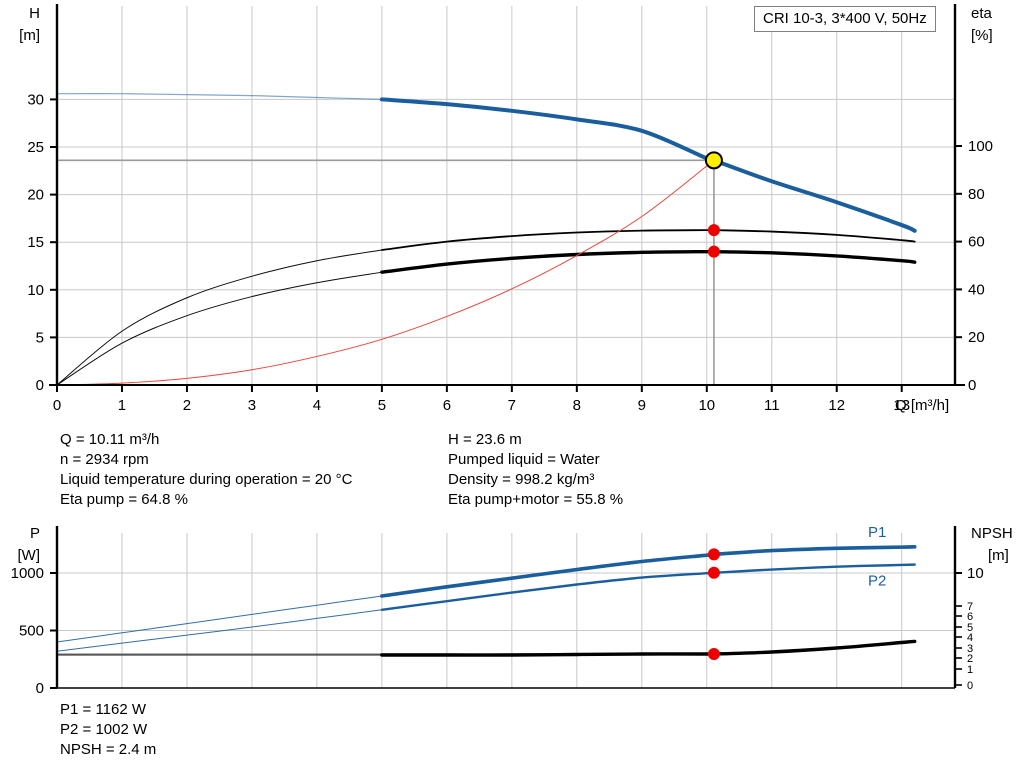  Describe the element at coordinates (970, 638) in the screenshot. I see `tick-label-npsh: 4` at that location.